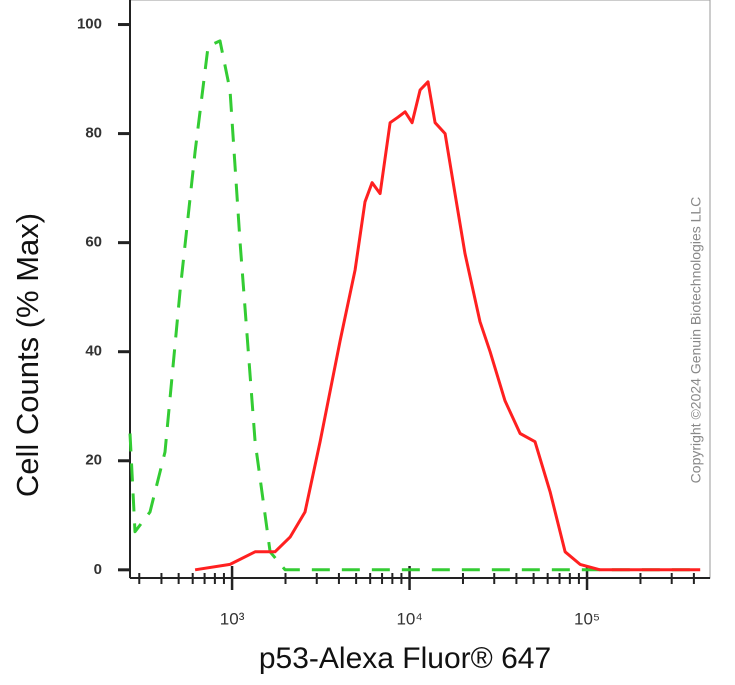 Image resolution: width=735 pixels, height=685 pixels. What do you see at coordinates (93, 351) in the screenshot?
I see `y-tick-label: 40` at bounding box center [93, 351].